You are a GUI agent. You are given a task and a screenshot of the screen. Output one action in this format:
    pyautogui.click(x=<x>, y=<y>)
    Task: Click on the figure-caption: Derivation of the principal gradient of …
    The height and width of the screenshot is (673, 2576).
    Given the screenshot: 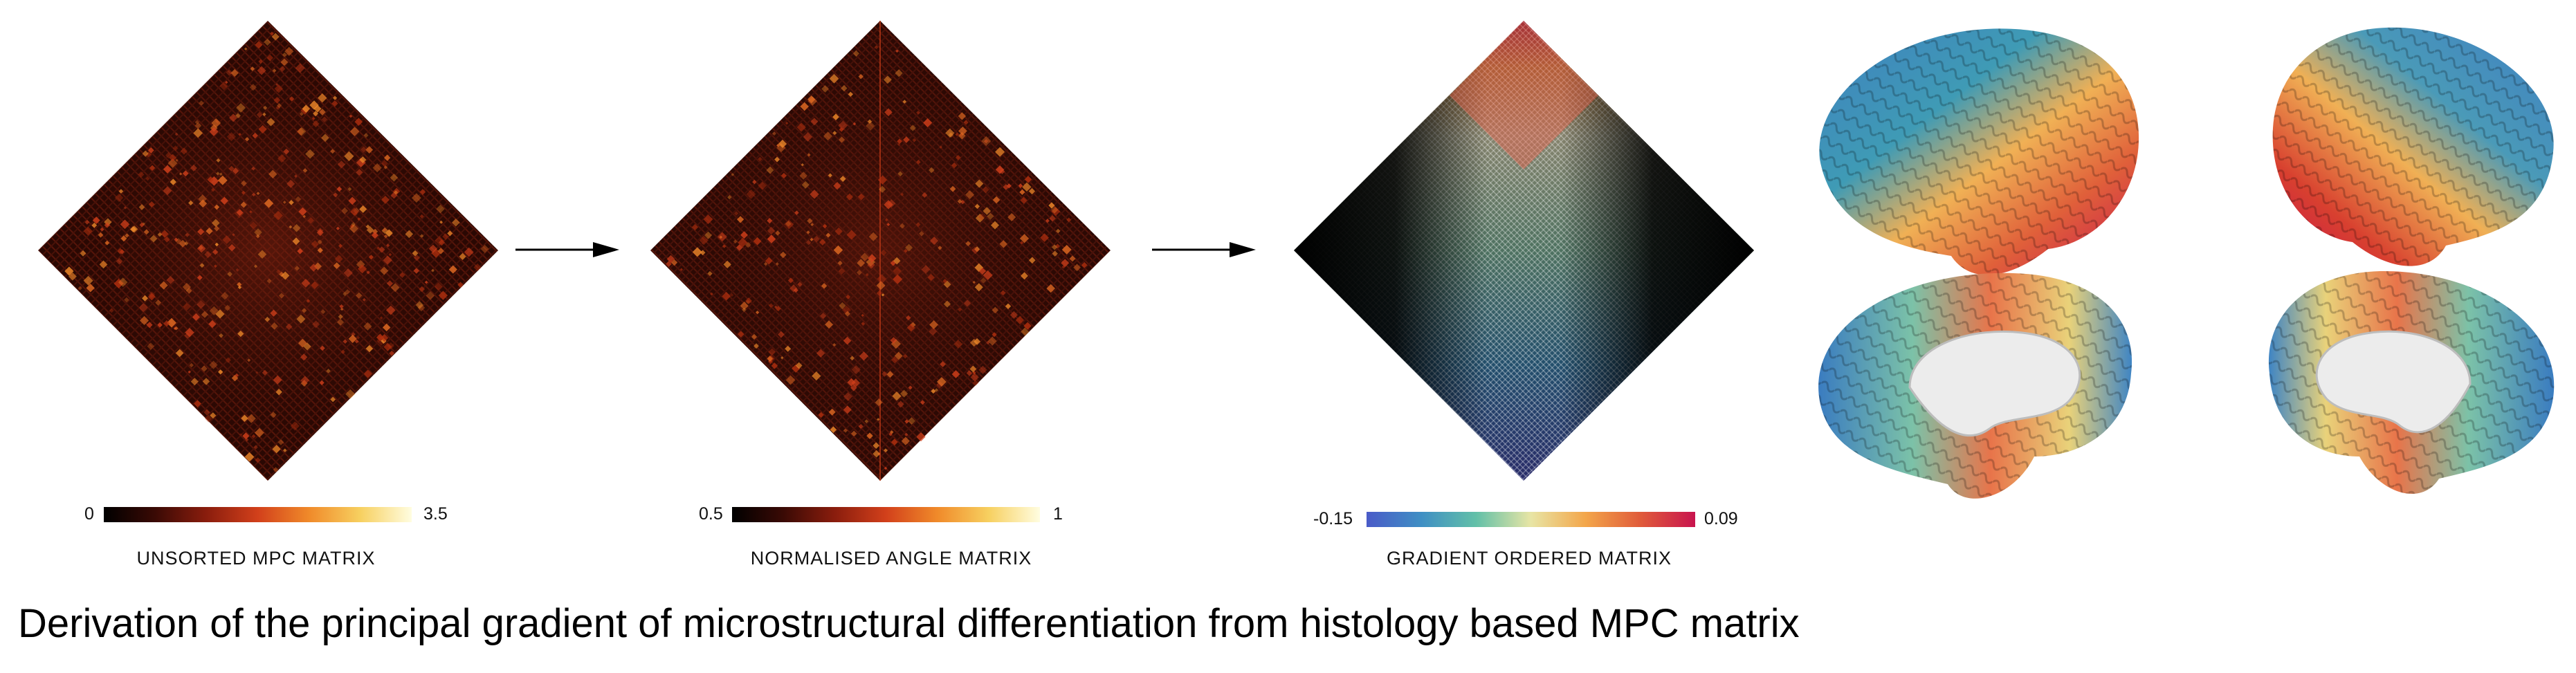 What is the action you would take?
    pyautogui.click(x=909, y=623)
    